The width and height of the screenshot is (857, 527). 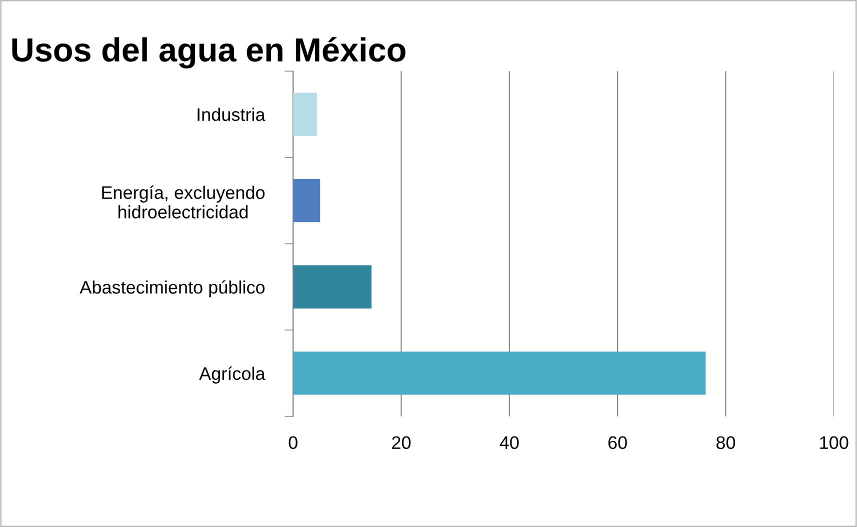 What do you see at coordinates (293, 443) in the screenshot?
I see `x-tick-label: 0` at bounding box center [293, 443].